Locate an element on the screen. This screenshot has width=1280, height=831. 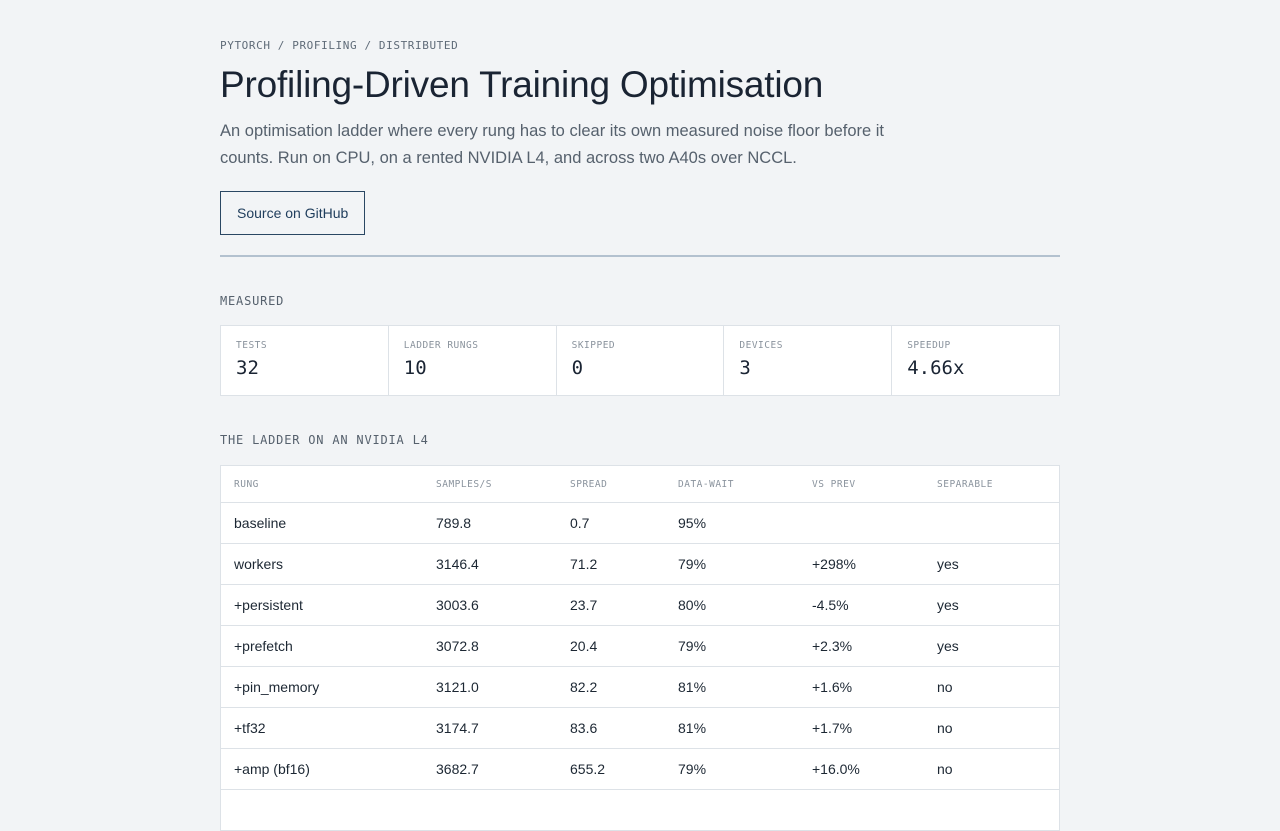
stat-label: SPEEDUP is located at coordinates (929, 345).